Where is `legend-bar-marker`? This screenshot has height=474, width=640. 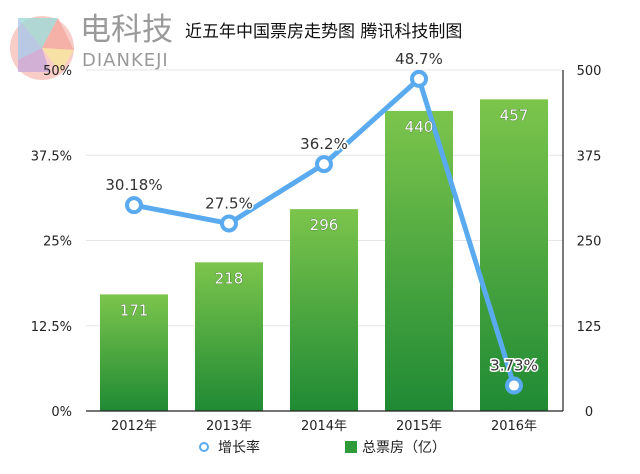
legend-bar-marker is located at coordinates (351, 447).